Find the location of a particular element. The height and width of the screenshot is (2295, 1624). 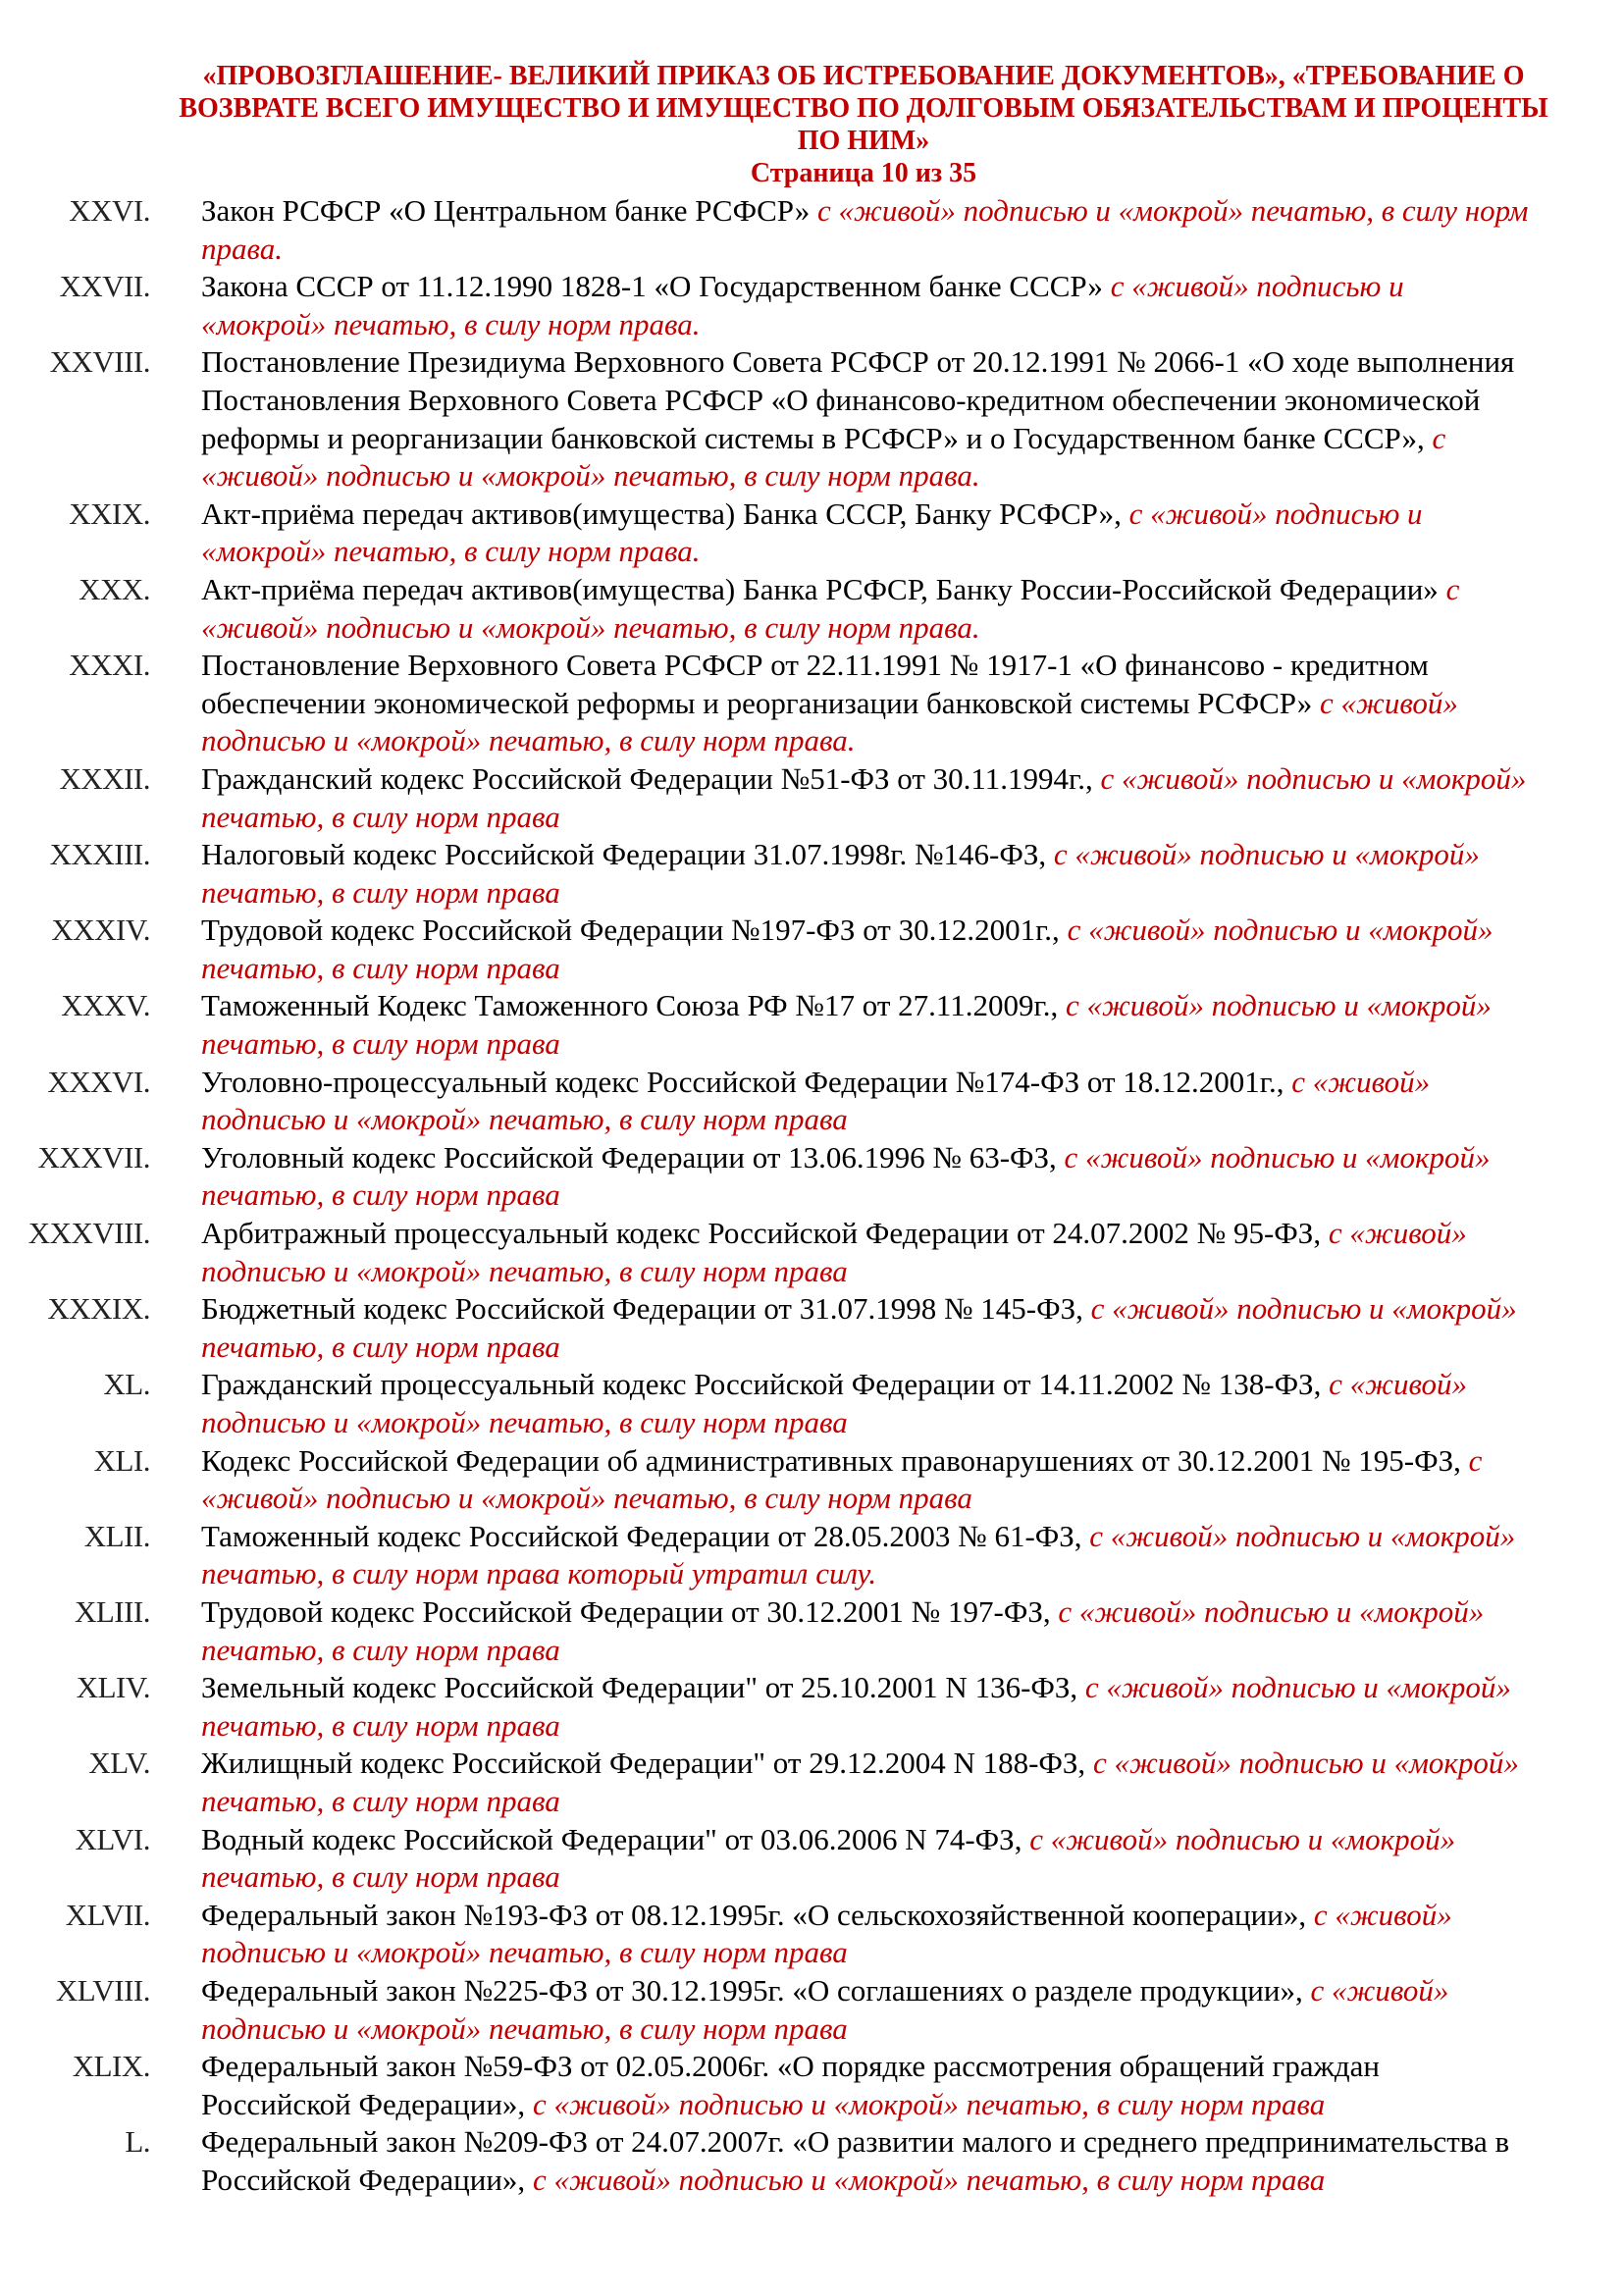

item-text: Закон РСФСР «О Центральном банке РСФСР» is located at coordinates (509, 210).